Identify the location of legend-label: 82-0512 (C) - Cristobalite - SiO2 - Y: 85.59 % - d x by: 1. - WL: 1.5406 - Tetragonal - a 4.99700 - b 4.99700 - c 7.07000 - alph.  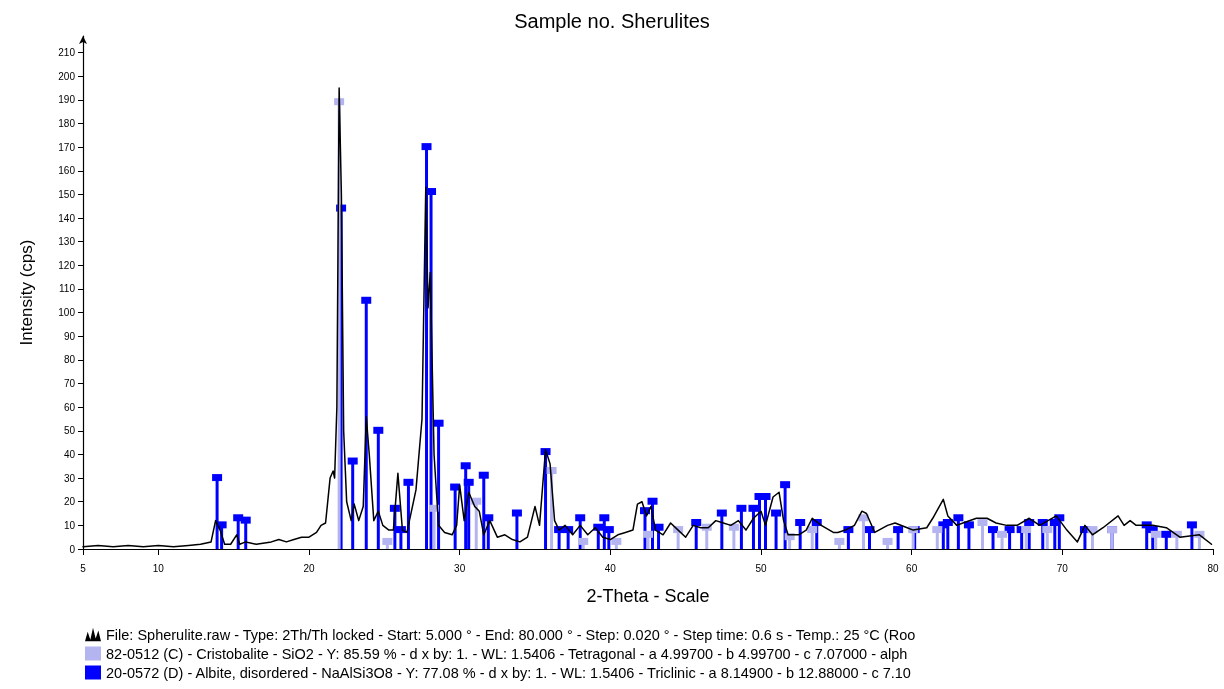
(507, 653).